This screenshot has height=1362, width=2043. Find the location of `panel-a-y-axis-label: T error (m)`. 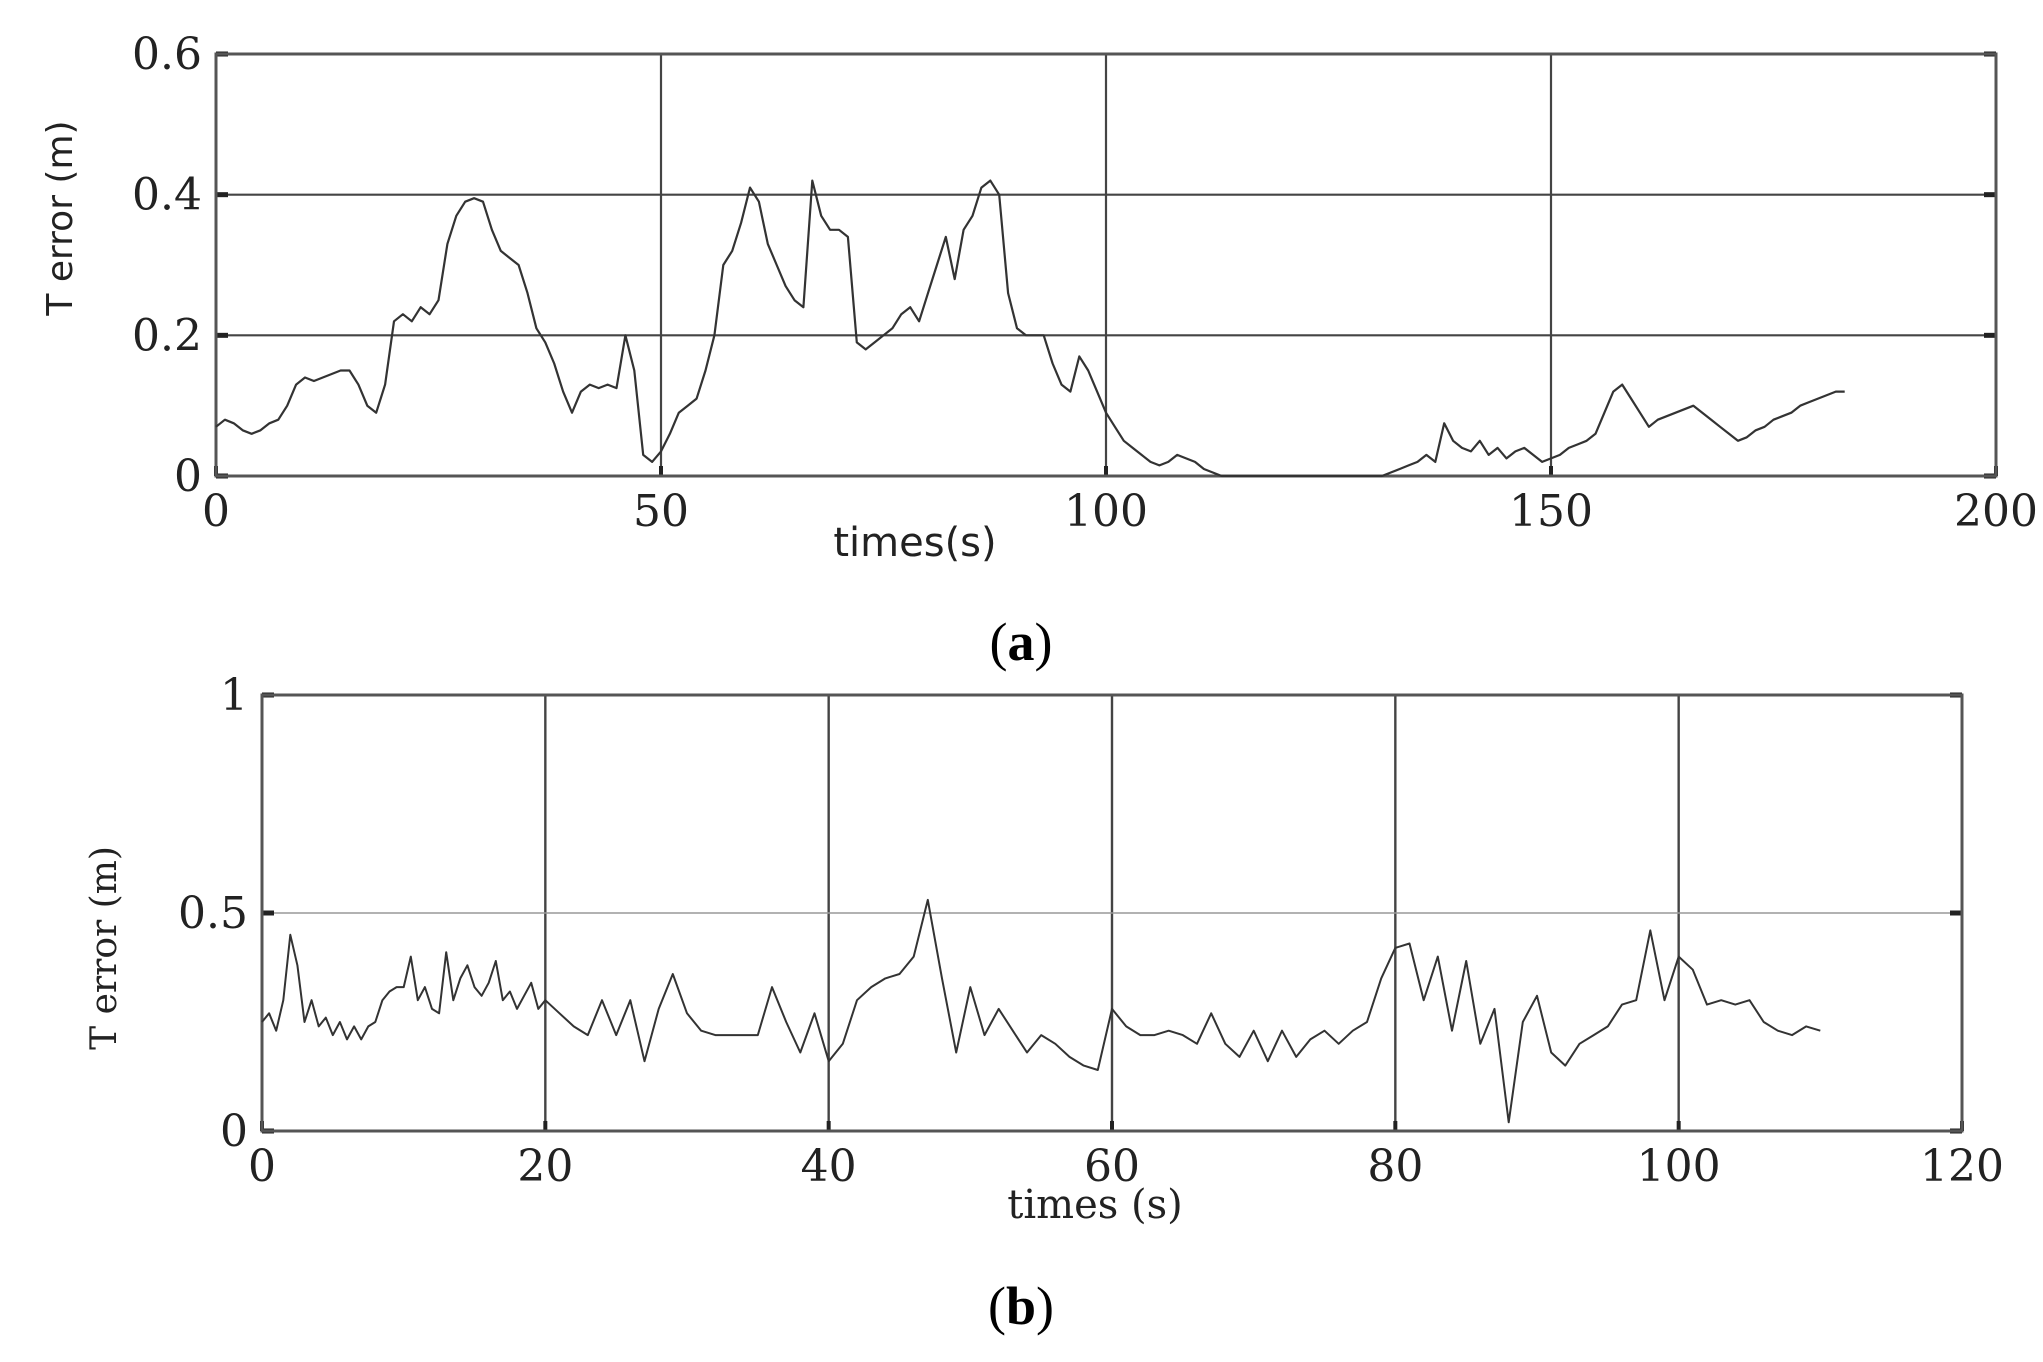

panel-a-y-axis-label: T error (m) is located at coordinates (60, 218).